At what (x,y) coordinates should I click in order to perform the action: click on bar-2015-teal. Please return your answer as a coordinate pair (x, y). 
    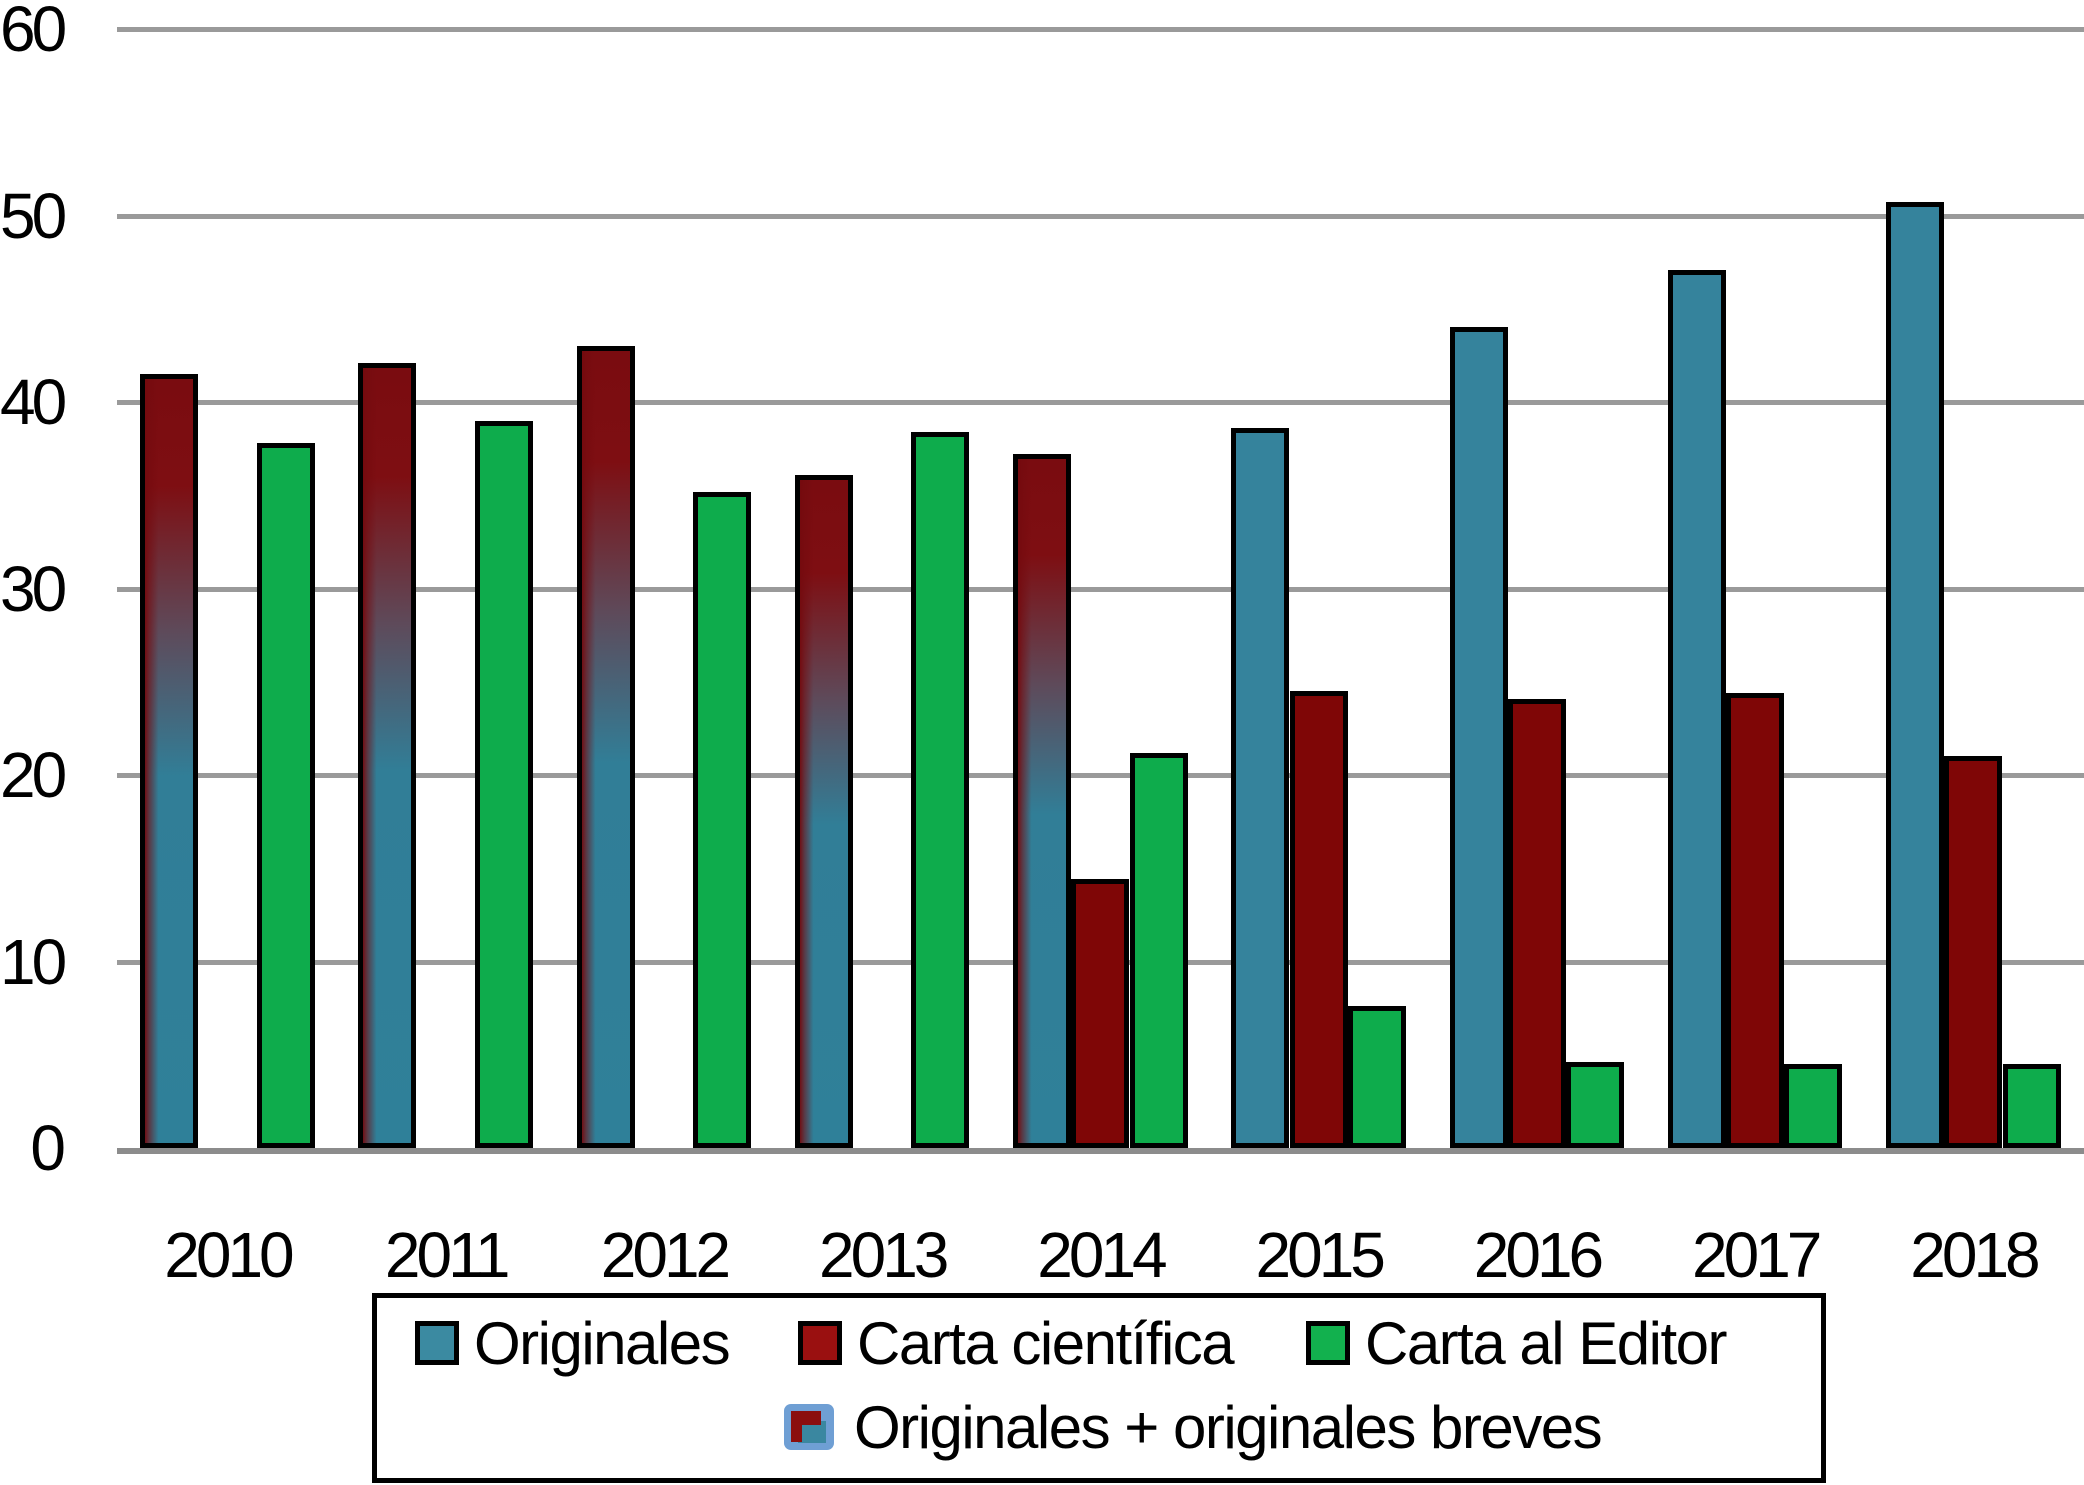
    Looking at the image, I should click on (1260, 788).